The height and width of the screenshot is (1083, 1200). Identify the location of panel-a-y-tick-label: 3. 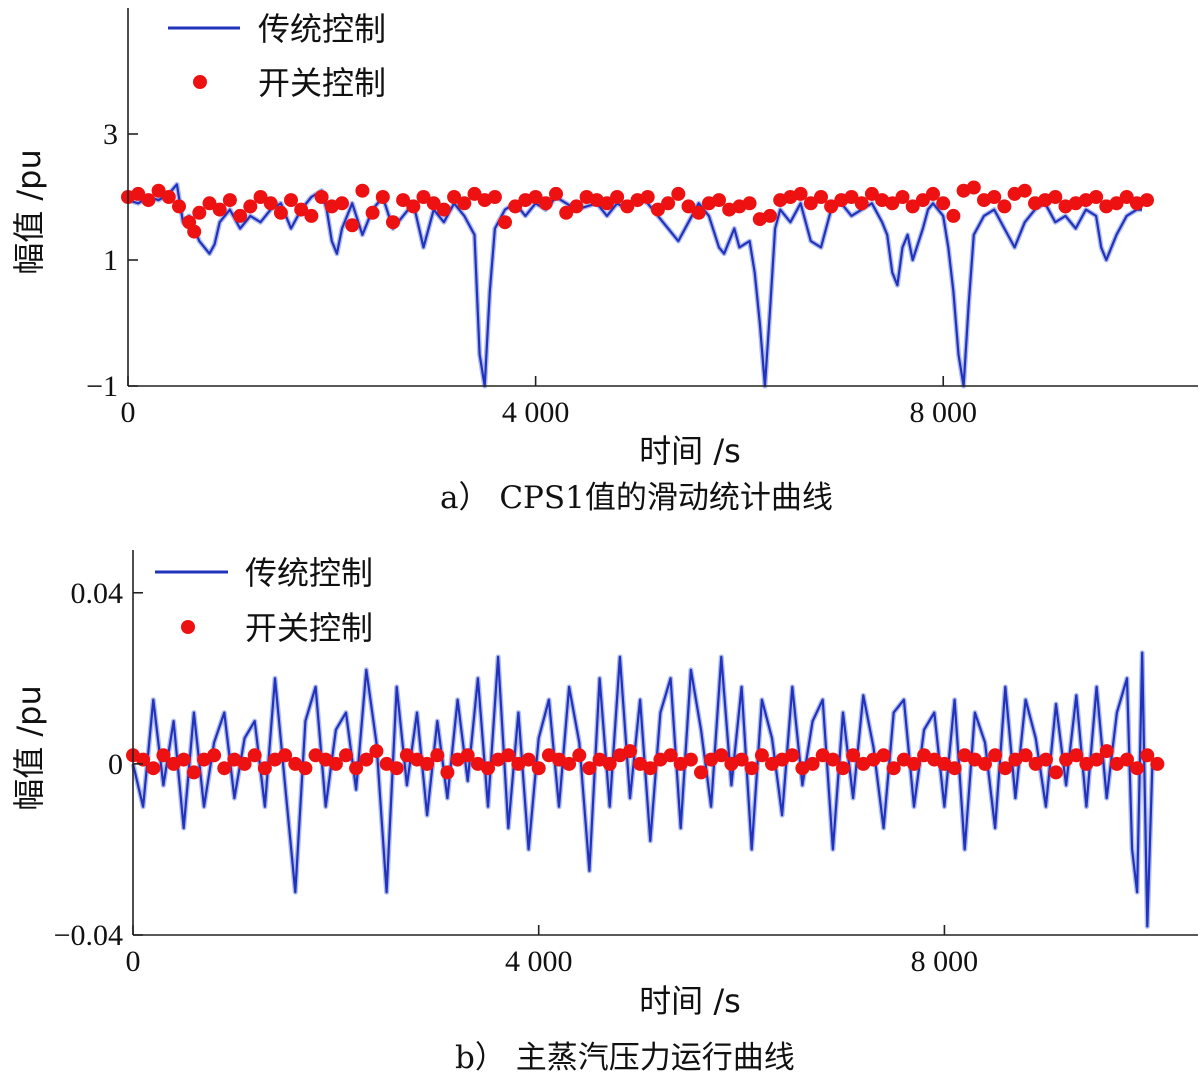
(110, 134).